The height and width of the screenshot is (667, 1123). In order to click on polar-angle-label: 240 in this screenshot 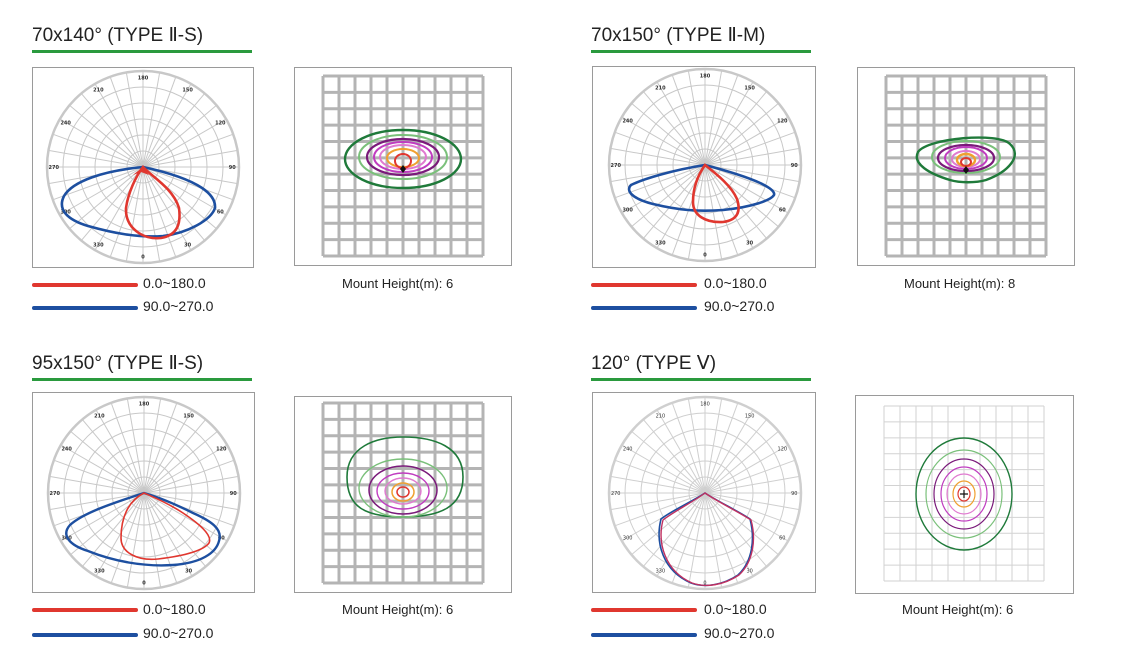, I will do `click(628, 449)`.